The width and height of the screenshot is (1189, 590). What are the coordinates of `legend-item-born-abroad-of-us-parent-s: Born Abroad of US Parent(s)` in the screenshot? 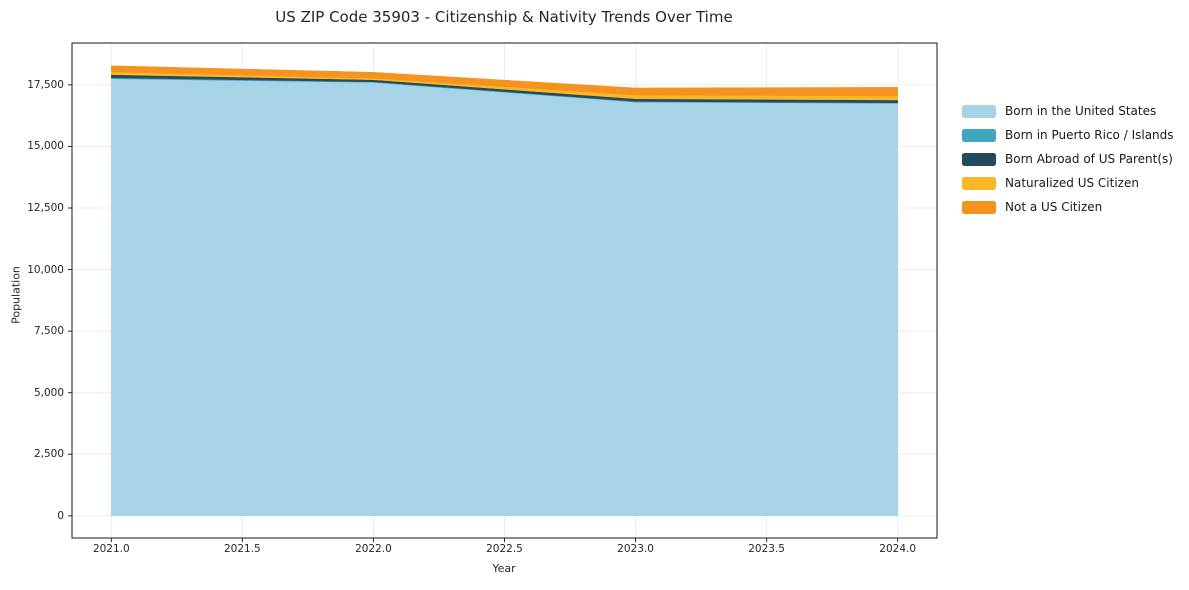 It's located at (1068, 159).